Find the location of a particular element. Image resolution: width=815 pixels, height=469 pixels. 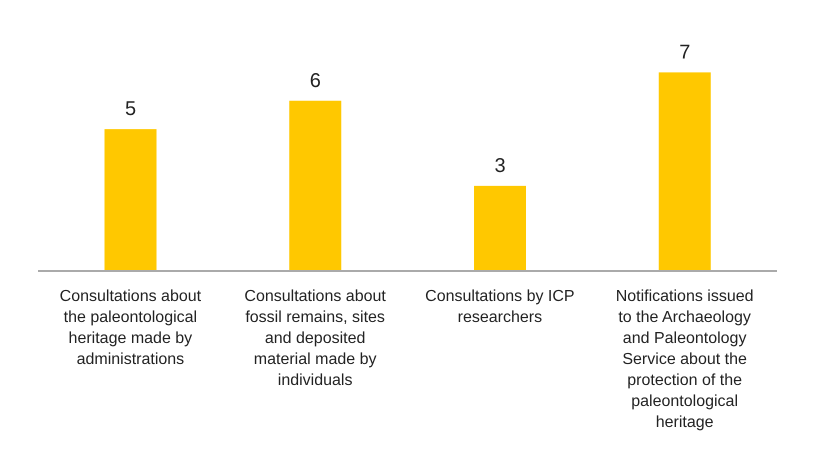

x-tick-label: Notifications issued to the Archaeology and Paleontology Service about the protection of the paleontological heritage is located at coordinates (685, 359).